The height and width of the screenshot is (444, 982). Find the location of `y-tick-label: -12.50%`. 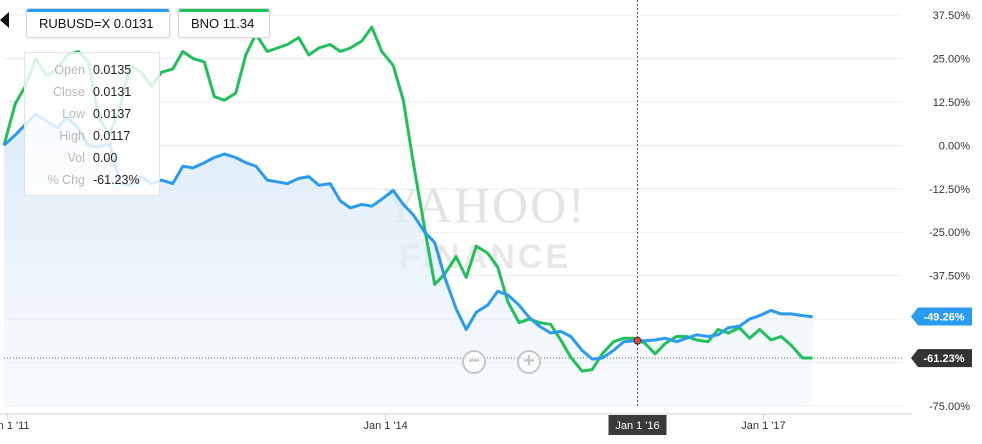

y-tick-label: -12.50% is located at coordinates (949, 190).